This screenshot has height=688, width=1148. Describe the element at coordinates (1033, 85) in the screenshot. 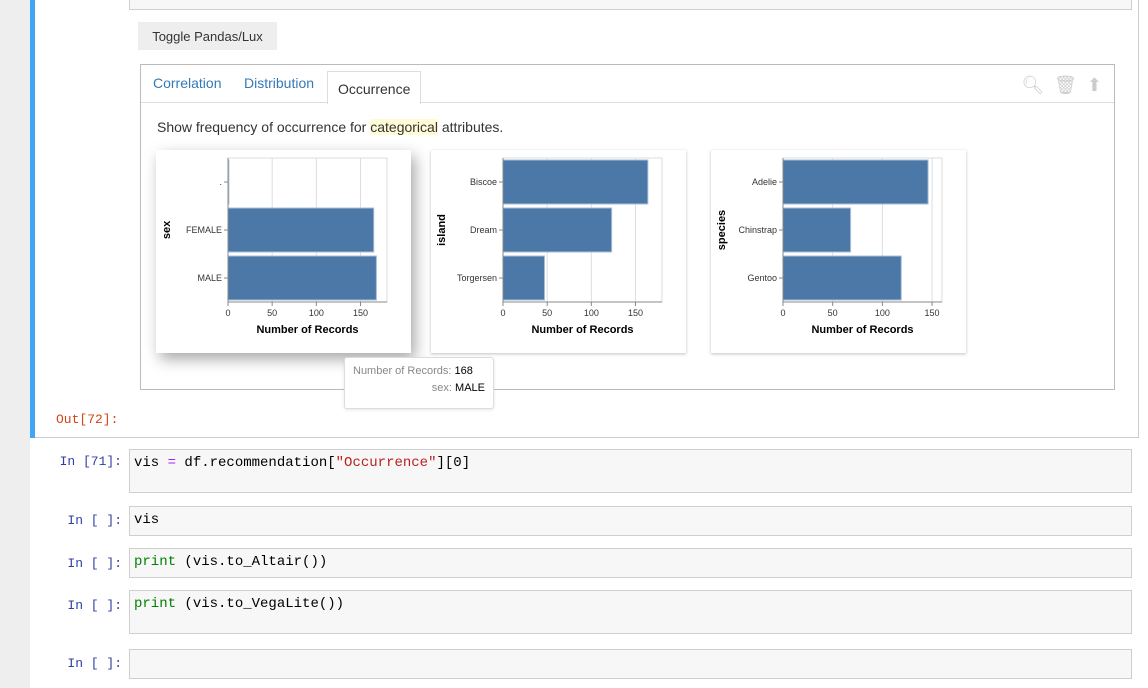

I see `search-icon: 🔍︎` at that location.